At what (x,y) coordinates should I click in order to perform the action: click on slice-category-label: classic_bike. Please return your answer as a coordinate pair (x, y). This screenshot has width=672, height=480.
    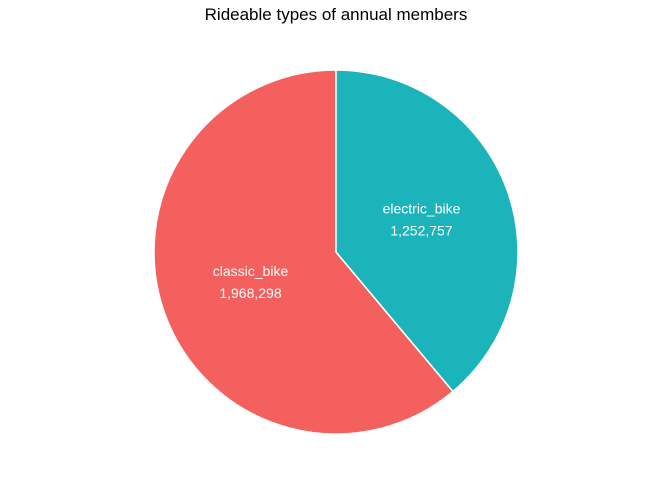
    Looking at the image, I should click on (251, 271).